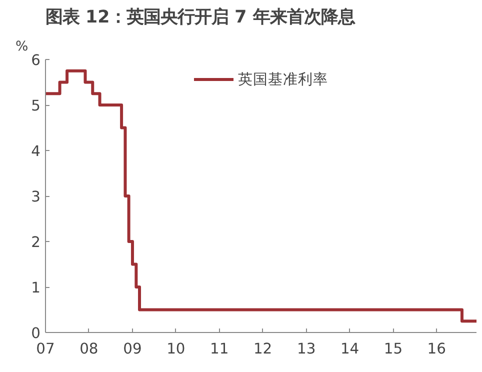  Describe the element at coordinates (36, 197) in the screenshot. I see `y-tick-label: 3` at that location.